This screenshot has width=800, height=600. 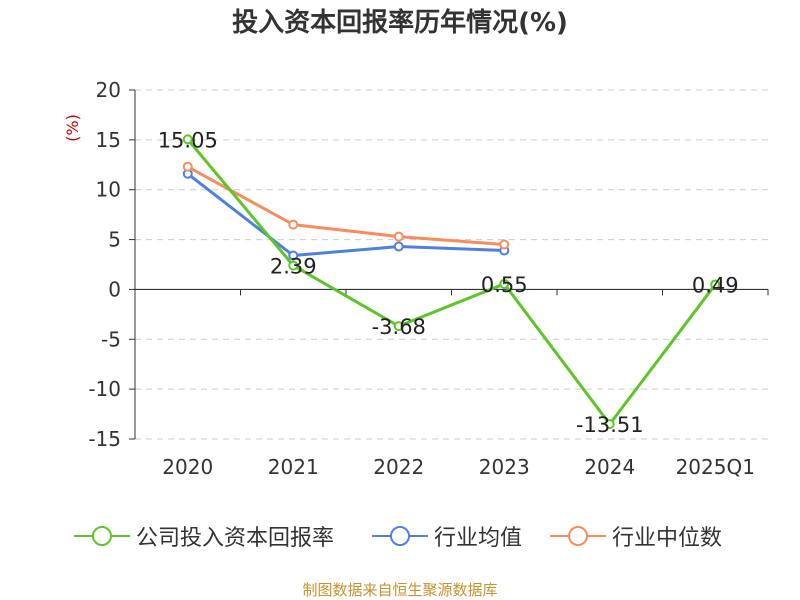 What do you see at coordinates (398, 467) in the screenshot?
I see `x-tick-label: 2022` at bounding box center [398, 467].